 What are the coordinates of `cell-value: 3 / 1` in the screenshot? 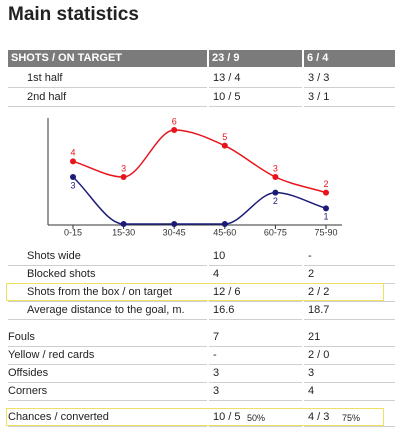 It's located at (319, 97).